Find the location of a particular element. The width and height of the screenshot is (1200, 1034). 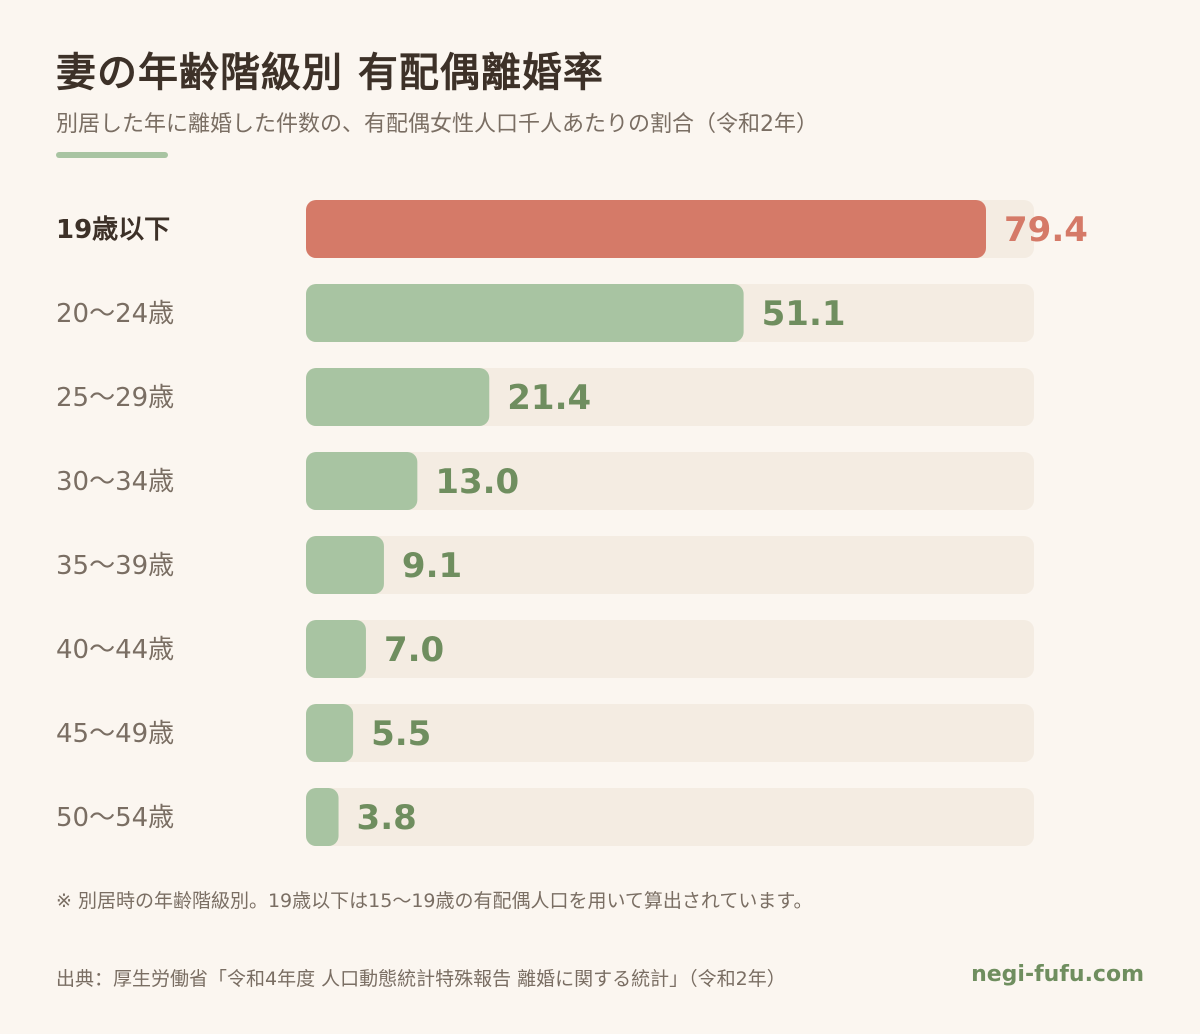

category-label: 40〜44歳 is located at coordinates (115, 650).